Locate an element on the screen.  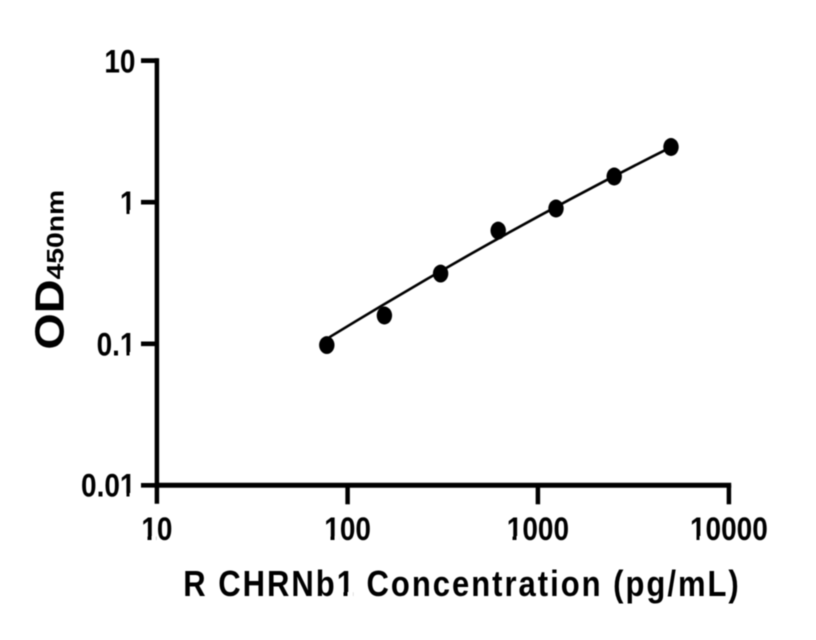
svg-text: 10000 is located at coordinates (729, 529).